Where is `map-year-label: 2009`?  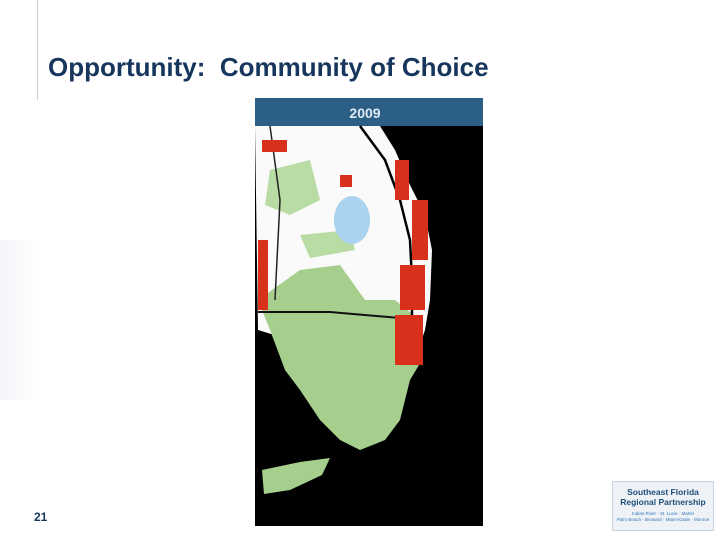
map-year-label: 2009 is located at coordinates (364, 113).